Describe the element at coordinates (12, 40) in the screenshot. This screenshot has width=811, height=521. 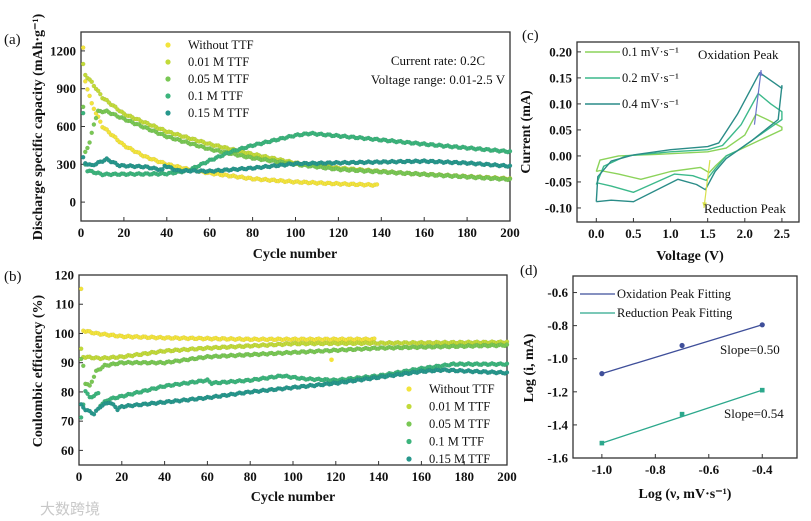
I see `panel-a-label: (a)` at that location.